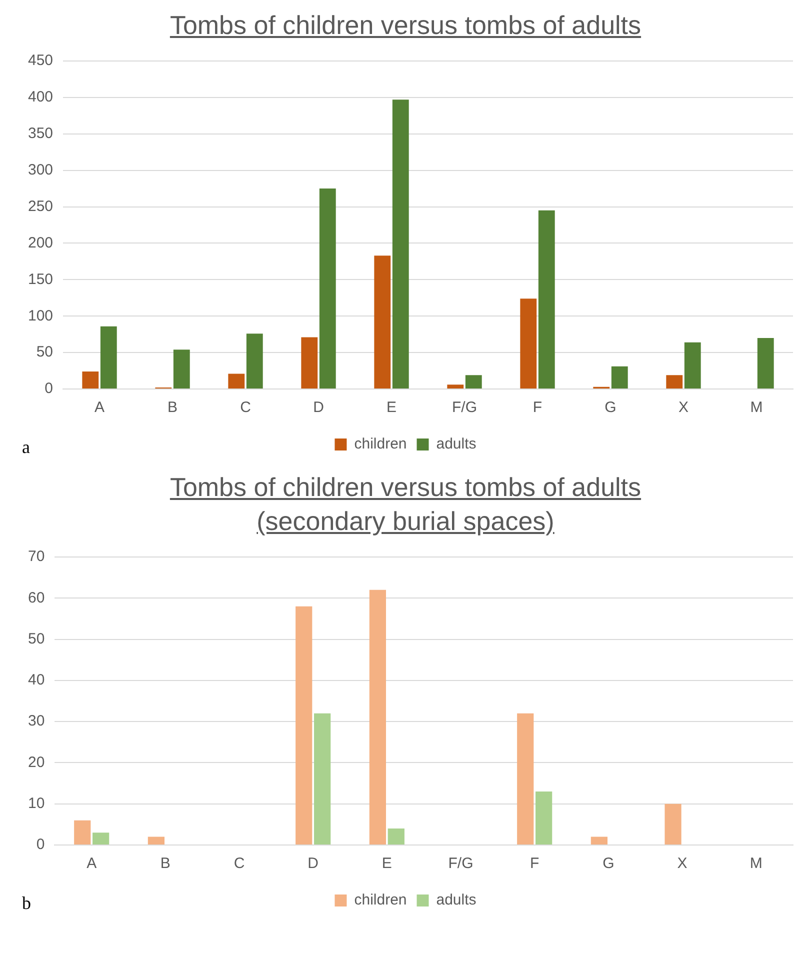  Describe the element at coordinates (36, 762) in the screenshot. I see `y-tick-label: 20` at that location.